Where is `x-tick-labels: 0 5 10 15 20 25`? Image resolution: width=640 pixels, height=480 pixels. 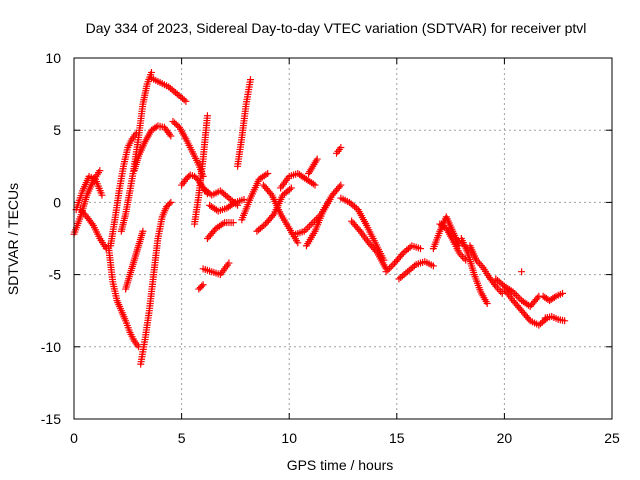 x-tick-labels: 0 5 10 15 20 25 is located at coordinates (345, 438).